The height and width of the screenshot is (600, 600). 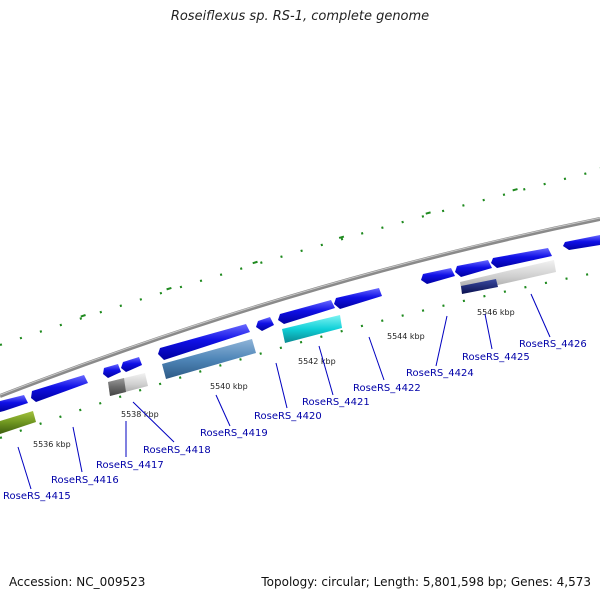 I want to click on tick-label: 5540 kbp, so click(x=229, y=386).